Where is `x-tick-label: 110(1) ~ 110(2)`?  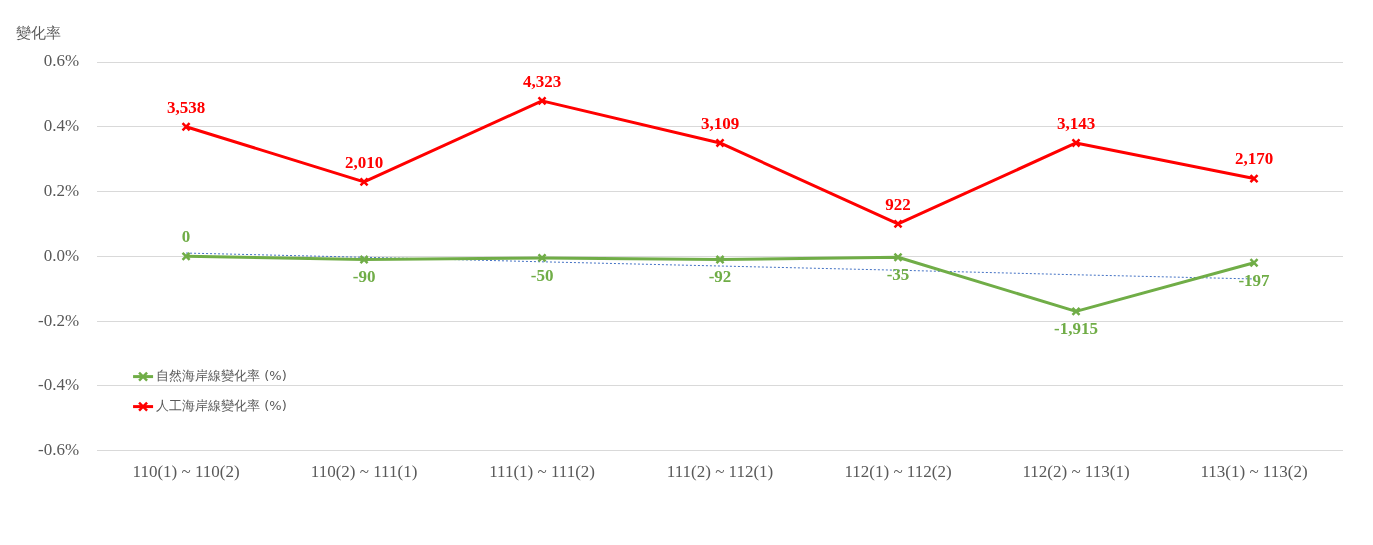 x-tick-label: 110(1) ~ 110(2) is located at coordinates (186, 472).